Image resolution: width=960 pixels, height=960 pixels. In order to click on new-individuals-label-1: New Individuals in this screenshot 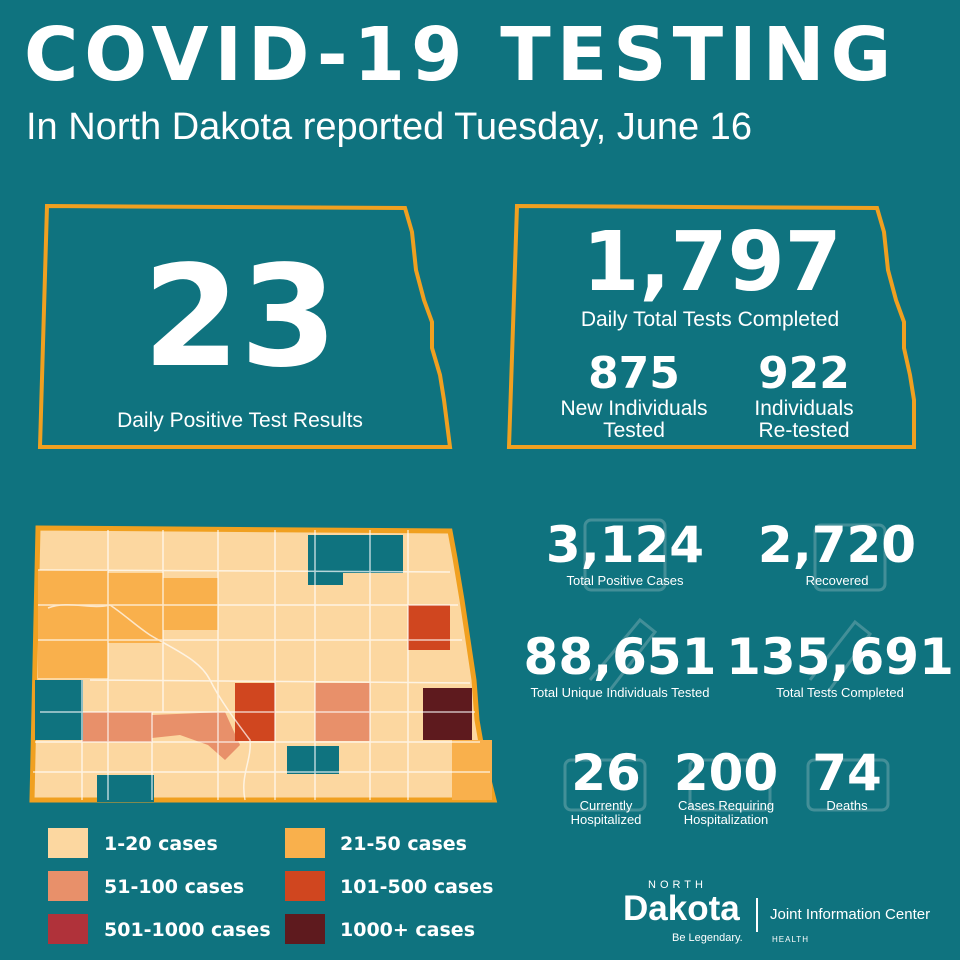, I will do `click(634, 408)`.